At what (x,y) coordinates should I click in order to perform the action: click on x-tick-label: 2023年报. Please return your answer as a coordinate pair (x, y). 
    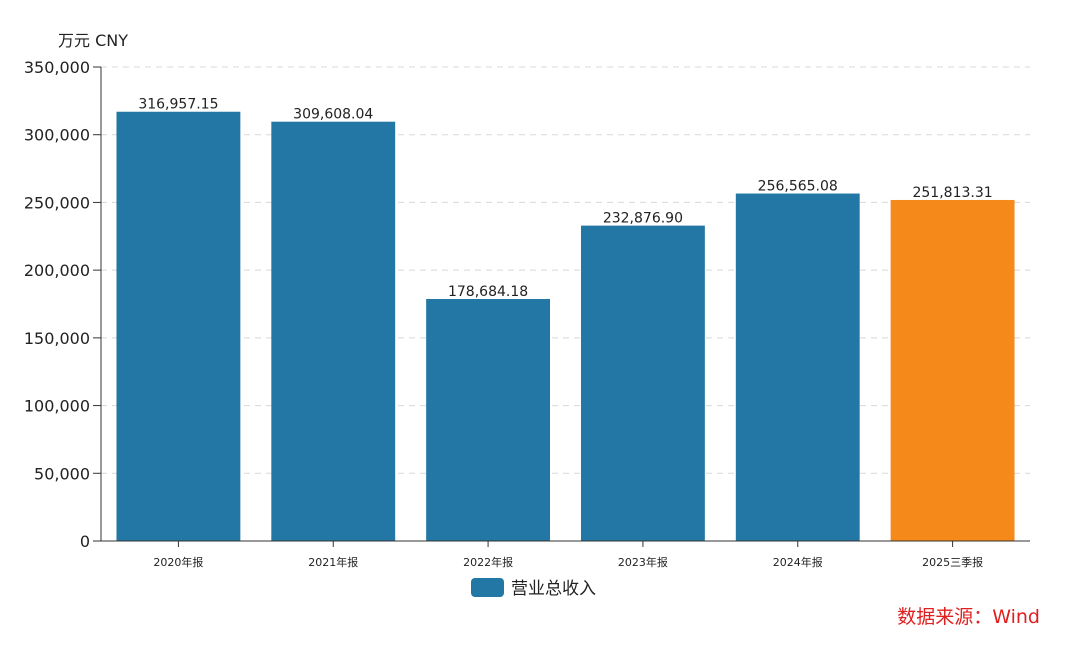
    Looking at the image, I should click on (643, 562).